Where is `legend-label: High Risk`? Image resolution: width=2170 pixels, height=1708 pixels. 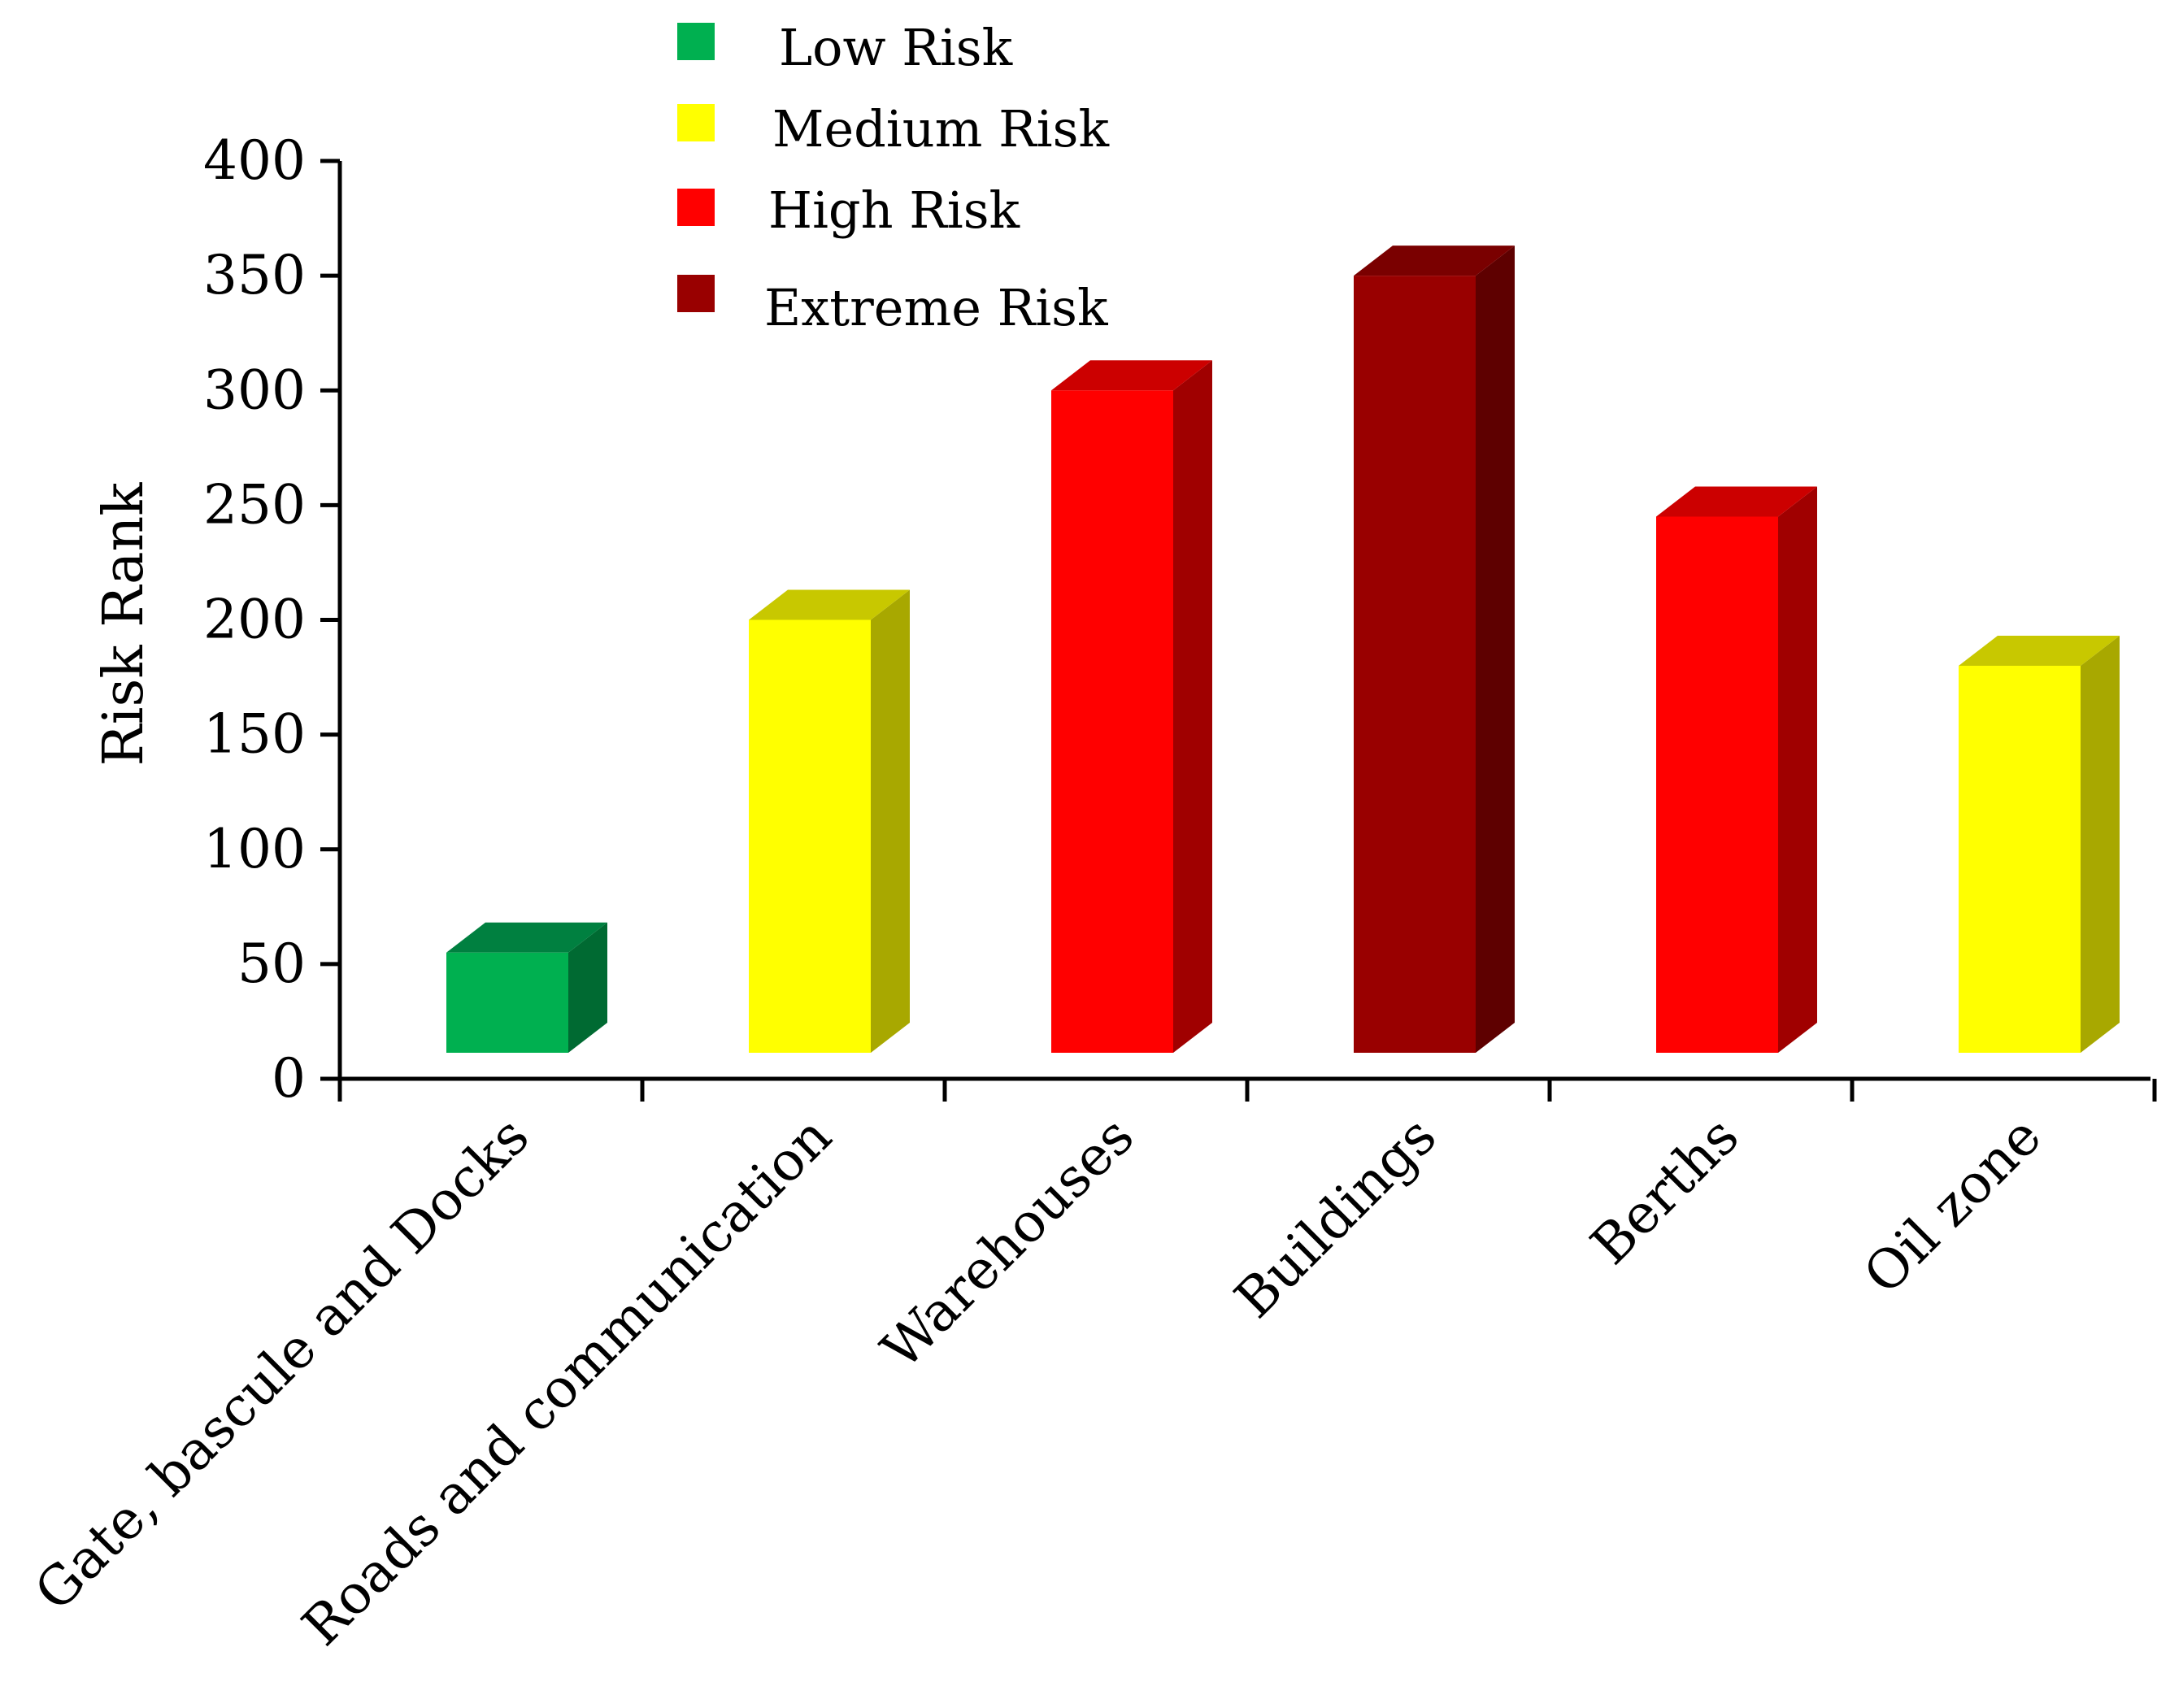 legend-label: High Risk is located at coordinates (894, 210).